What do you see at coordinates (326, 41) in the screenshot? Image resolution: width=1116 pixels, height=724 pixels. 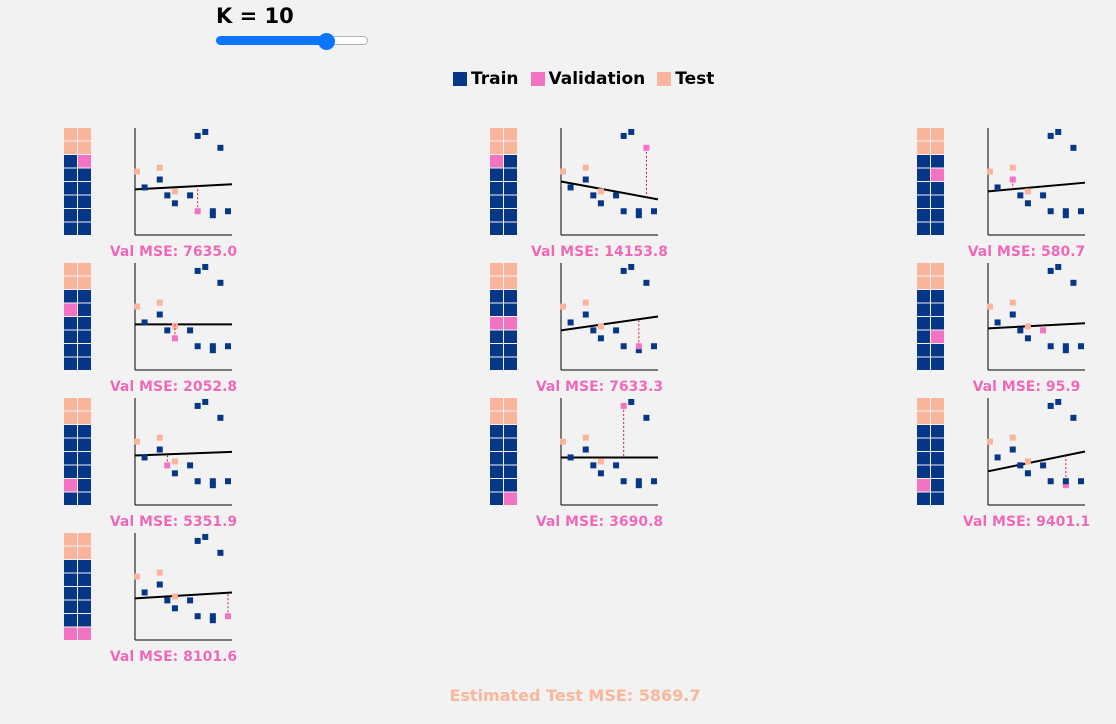 I see `slider-thumb` at bounding box center [326, 41].